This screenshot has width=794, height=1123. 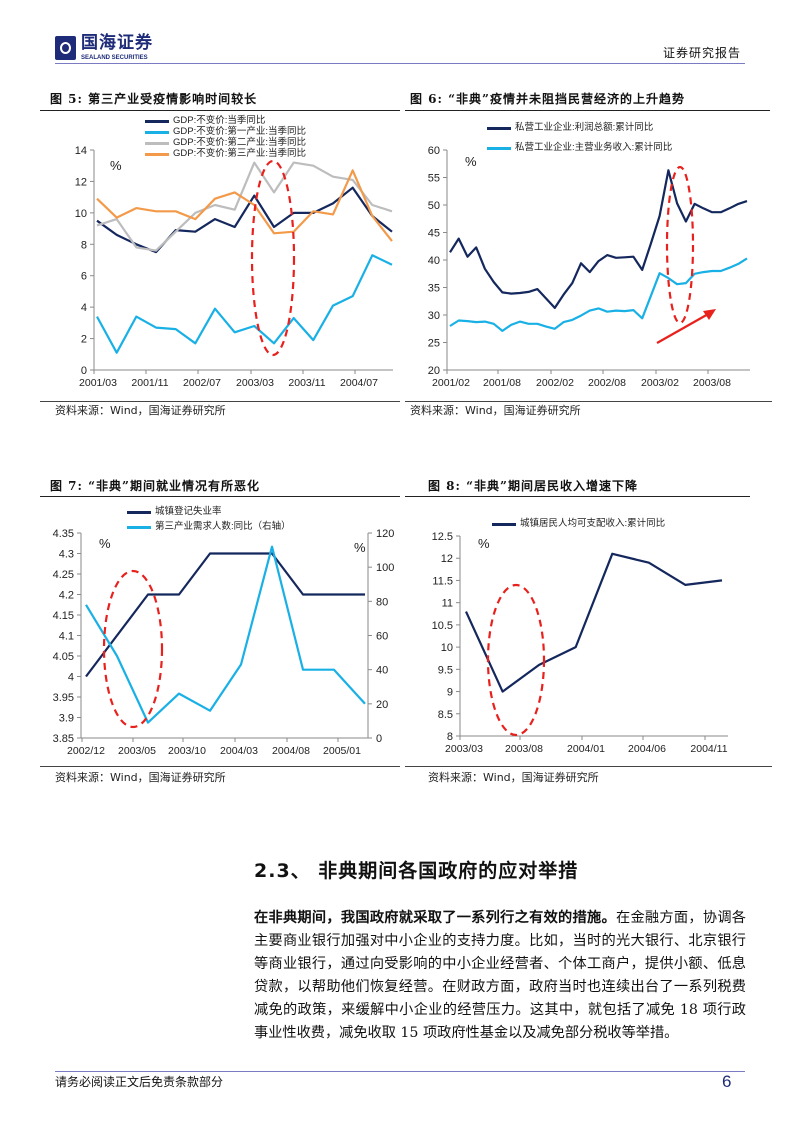 I want to click on y-tick-label: 4.2, so click(x=66, y=596).